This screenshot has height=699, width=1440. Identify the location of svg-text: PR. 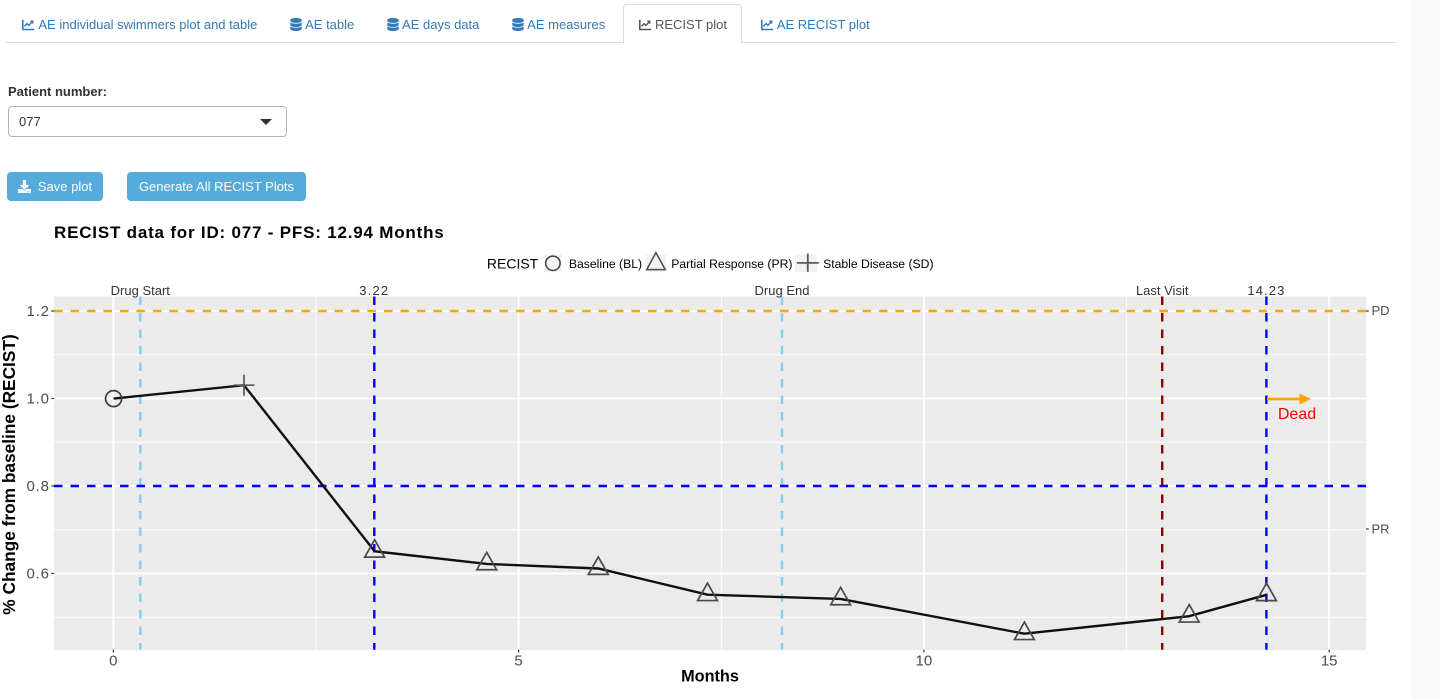
(1381, 529).